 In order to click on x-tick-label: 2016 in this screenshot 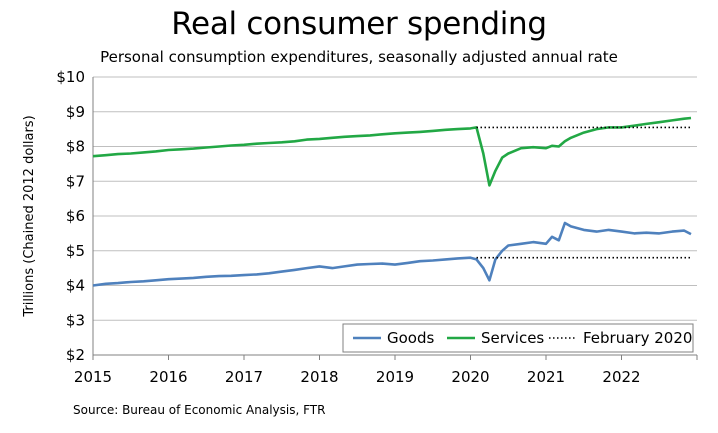, I will do `click(168, 377)`.